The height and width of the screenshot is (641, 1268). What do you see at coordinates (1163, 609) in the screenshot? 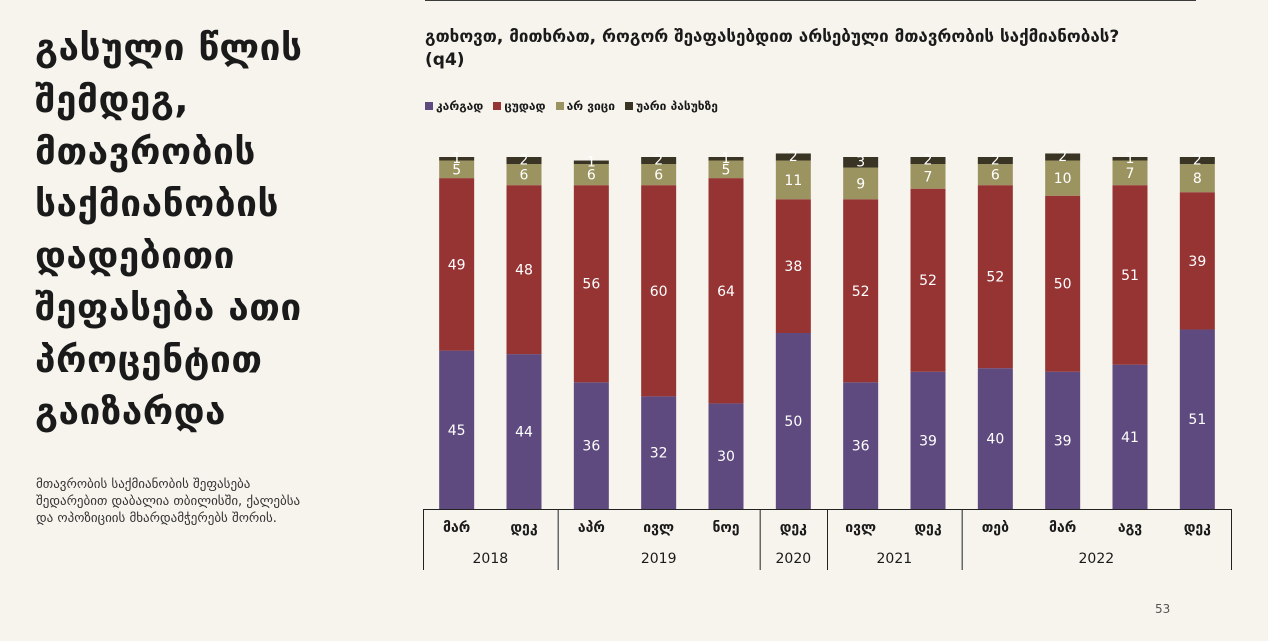
I see `page-number: 53` at bounding box center [1163, 609].